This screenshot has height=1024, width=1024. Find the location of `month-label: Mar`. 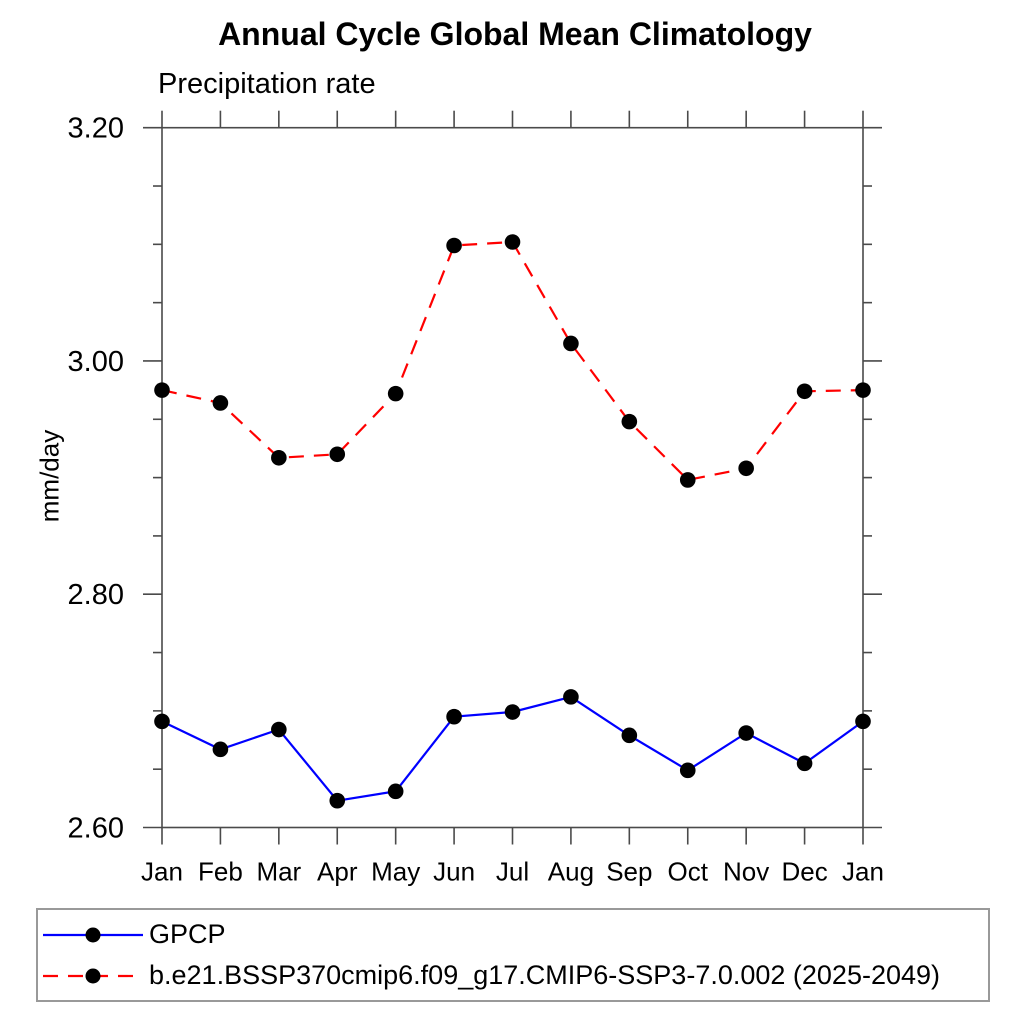

month-label: Mar is located at coordinates (278, 872).